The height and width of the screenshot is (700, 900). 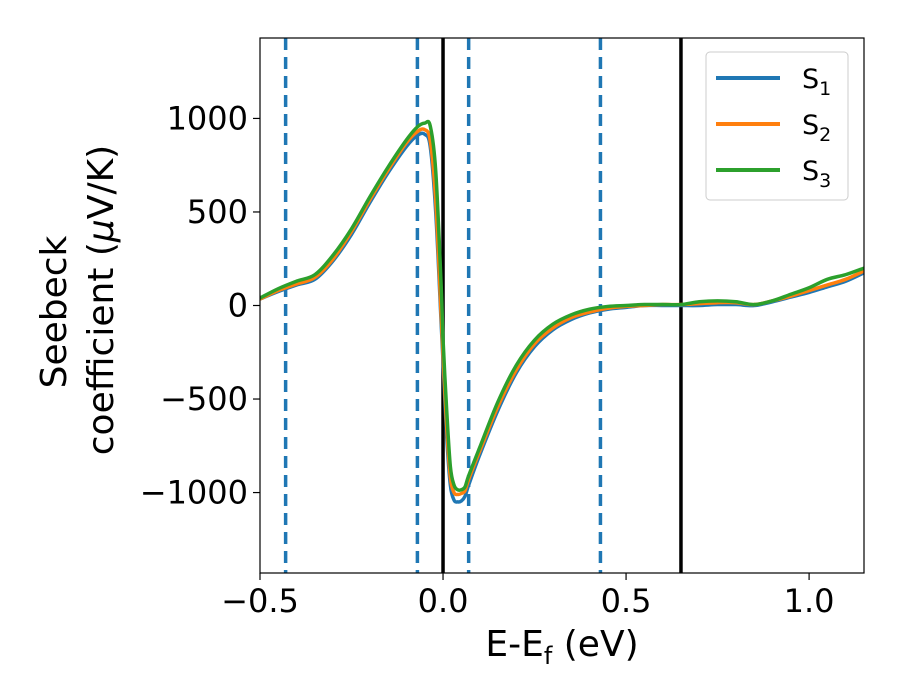 I want to click on legend-label-s3: S3, so click(x=816, y=174).